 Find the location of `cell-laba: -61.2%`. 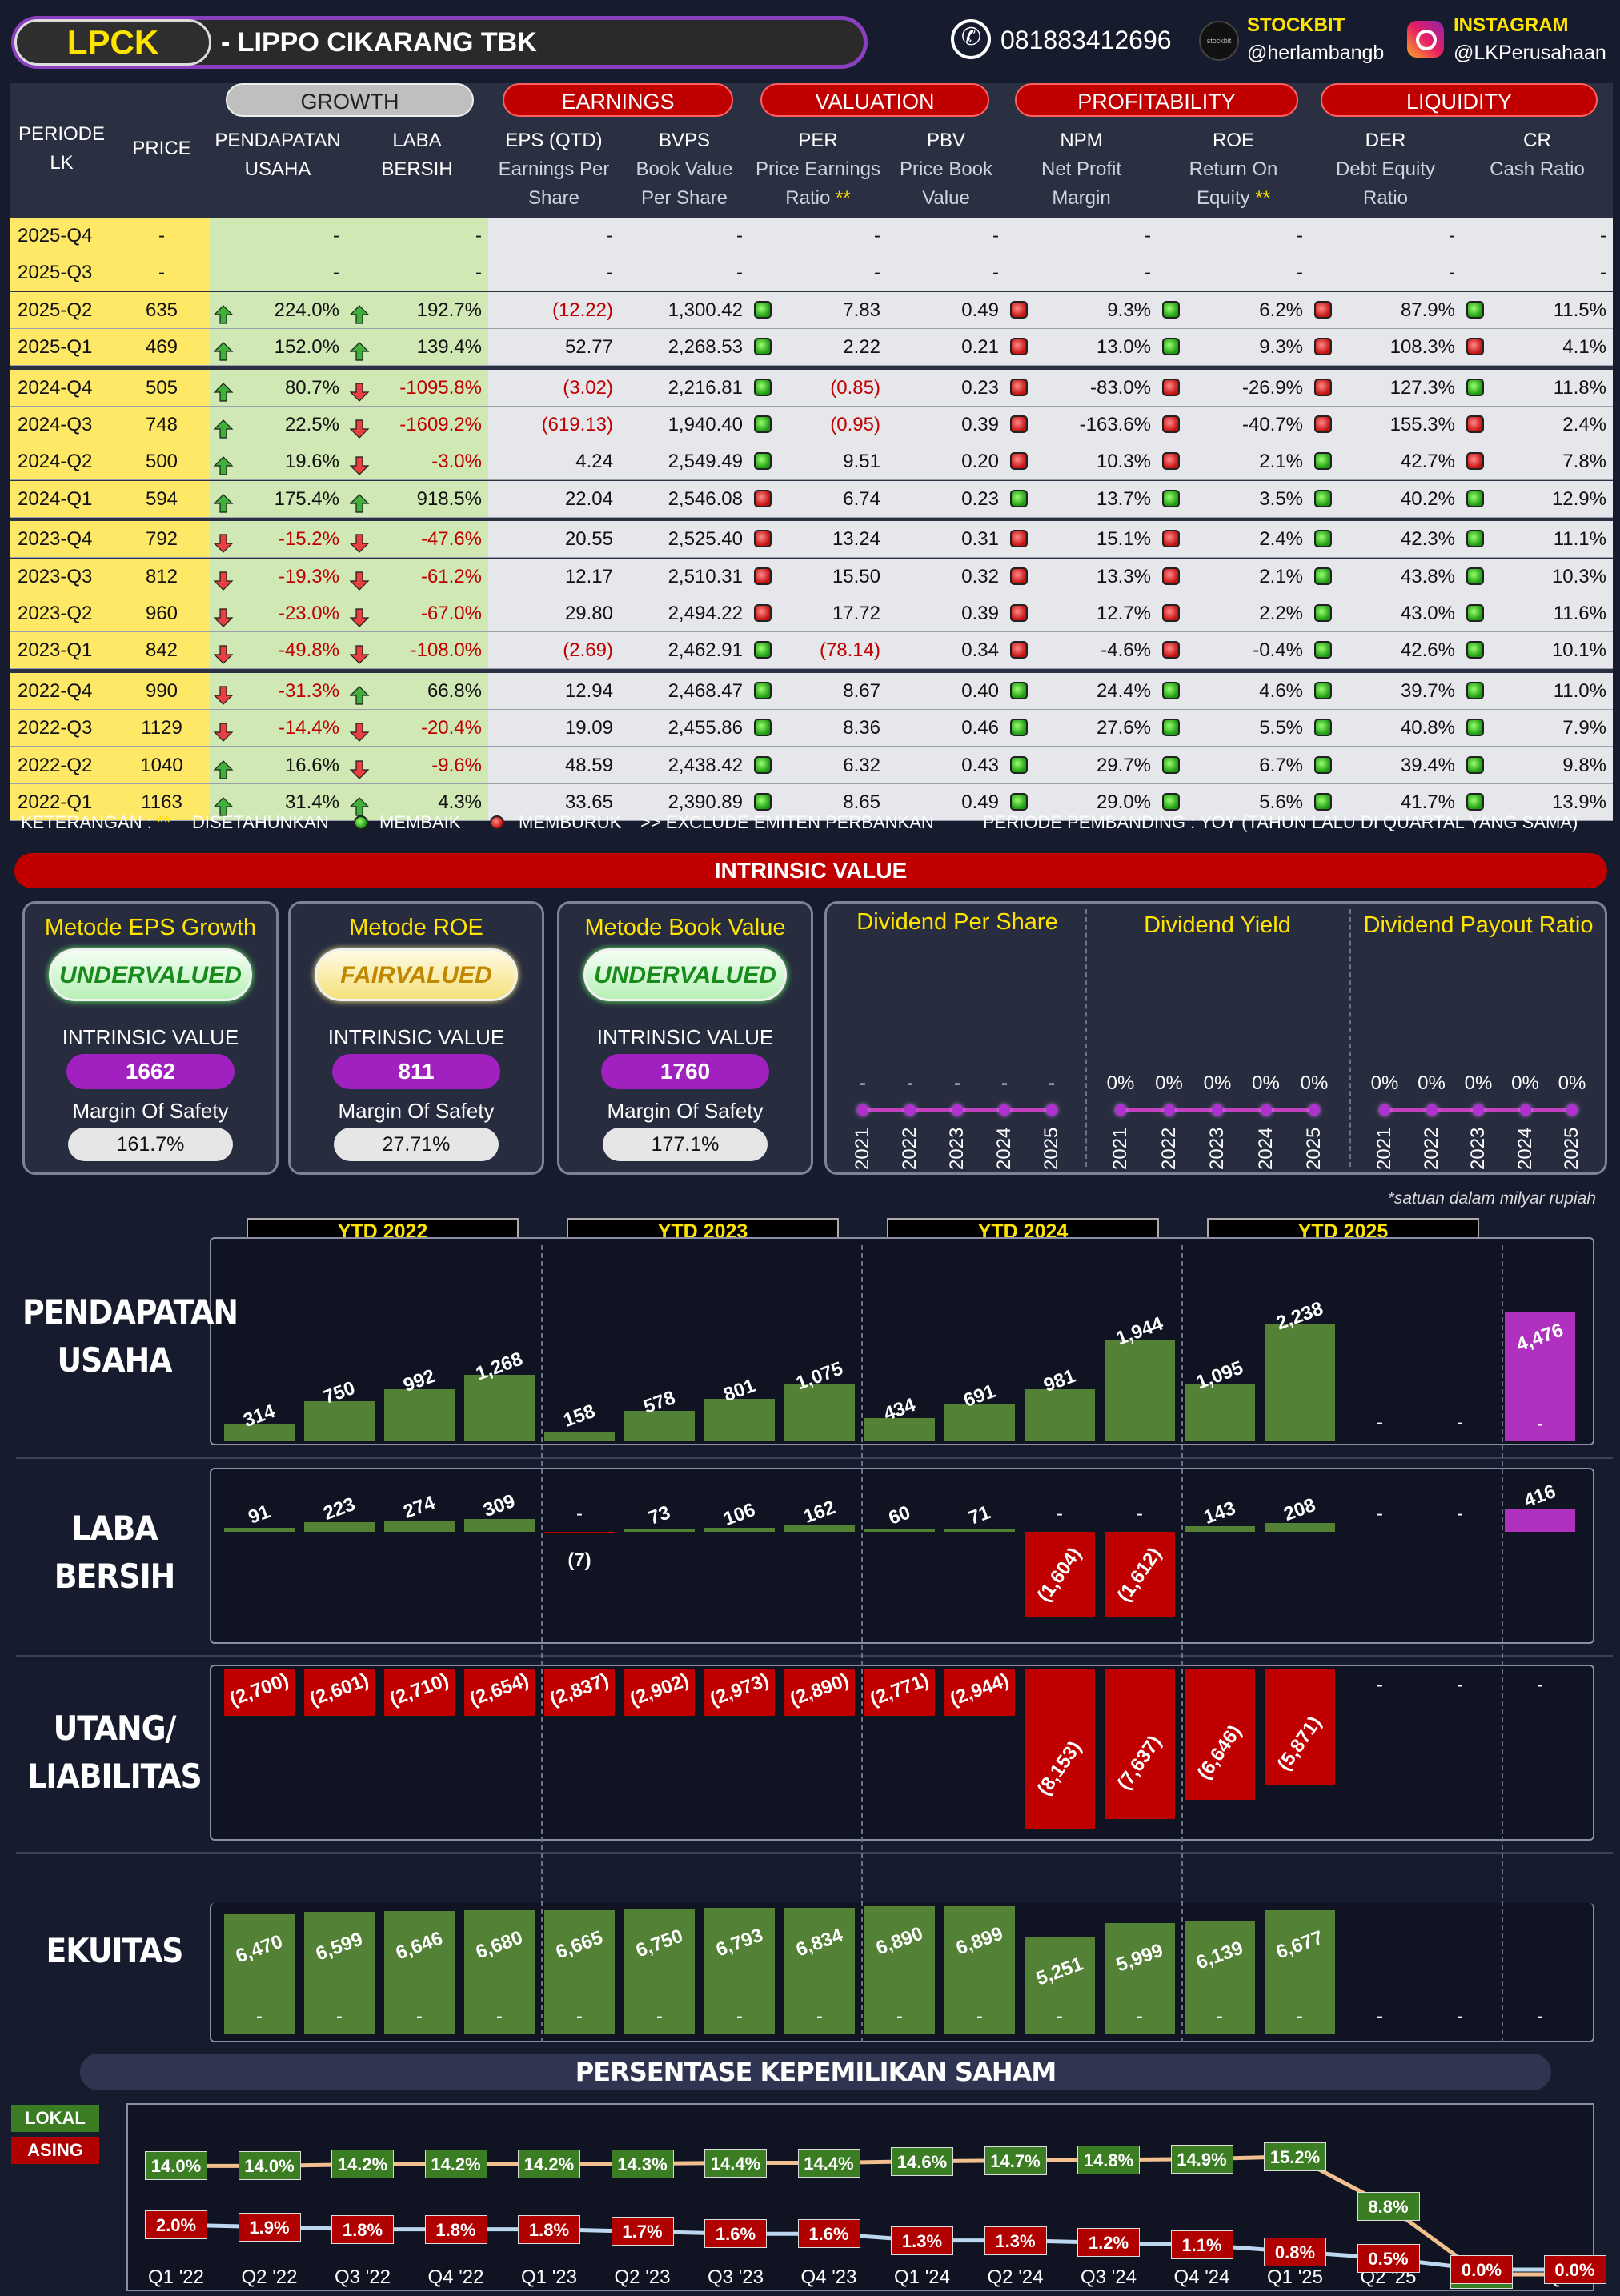

cell-laba: -61.2% is located at coordinates (417, 576).